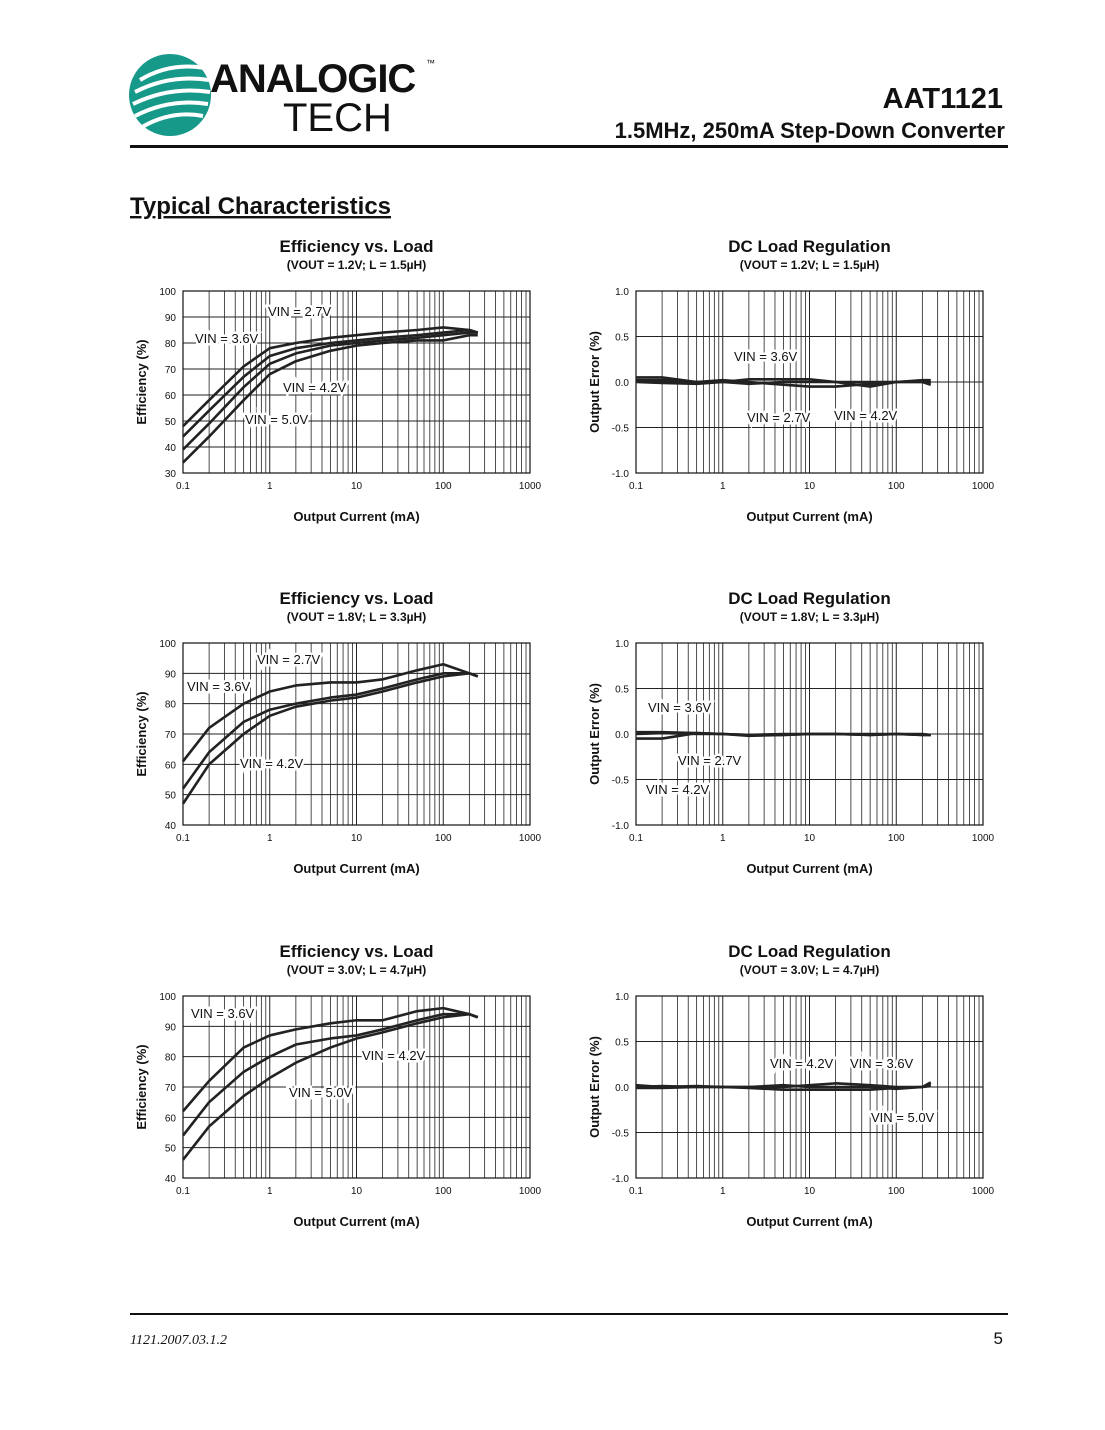 Image resolution: width=1105 pixels, height=1430 pixels. I want to click on logo: ANALOGIC ™ TECH, so click(282, 97).